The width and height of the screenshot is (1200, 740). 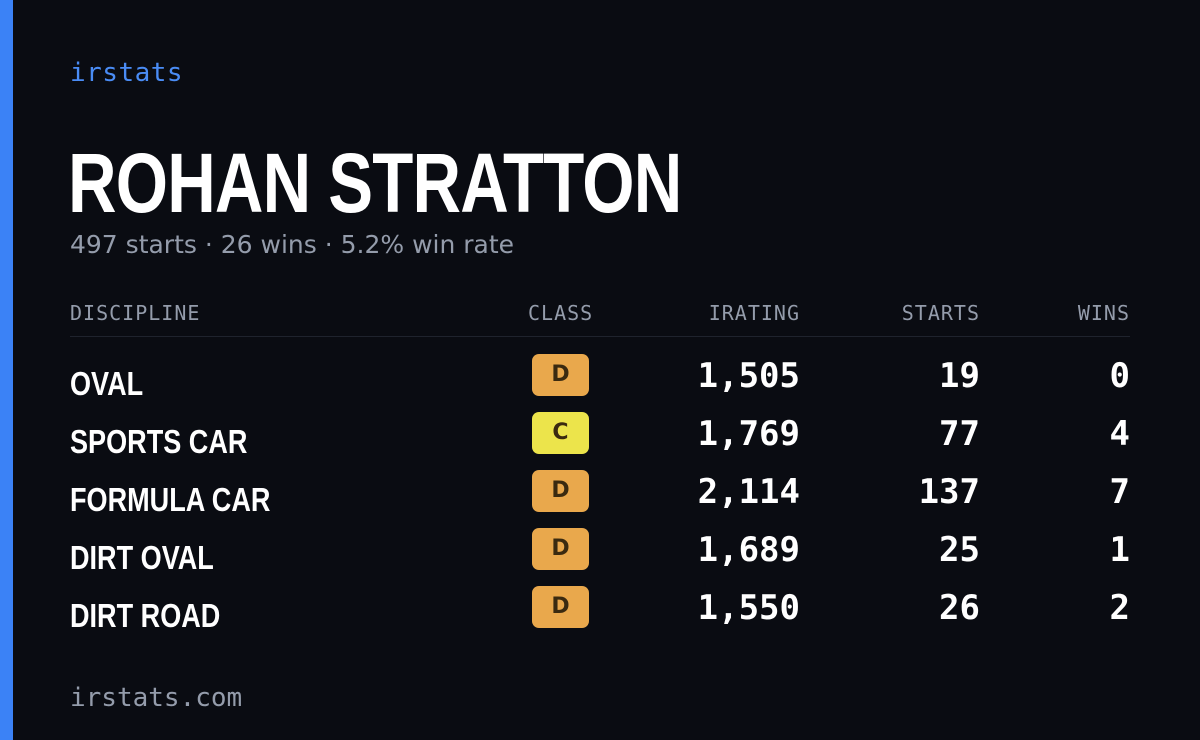 I want to click on discipline-label: DIRT OVAL, so click(x=142, y=557).